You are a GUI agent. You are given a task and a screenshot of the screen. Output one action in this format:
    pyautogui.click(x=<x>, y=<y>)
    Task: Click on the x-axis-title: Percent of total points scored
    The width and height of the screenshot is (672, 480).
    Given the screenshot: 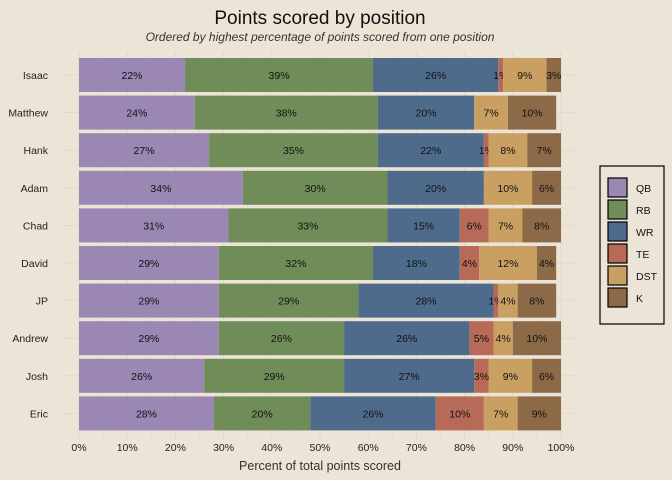 What is the action you would take?
    pyautogui.click(x=320, y=466)
    